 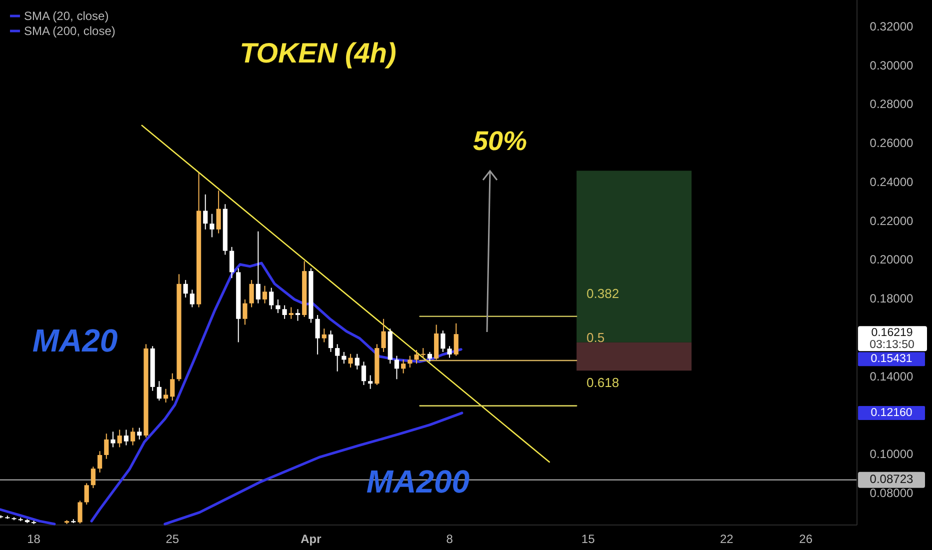 What do you see at coordinates (70, 31) in the screenshot?
I see `legend-label: SMA (200, close)` at bounding box center [70, 31].